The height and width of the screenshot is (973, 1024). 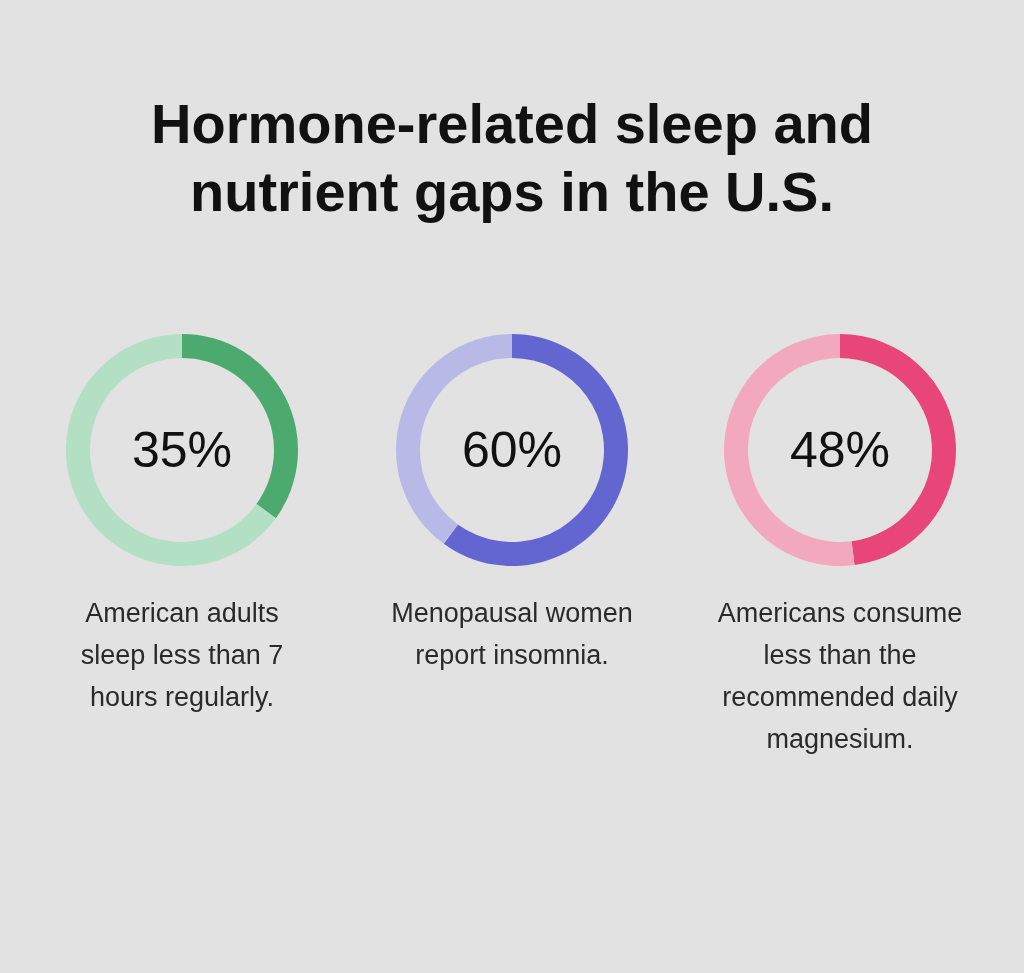 What do you see at coordinates (840, 676) in the screenshot?
I see `text: Americans consume less than the recommended daily magnesium.` at bounding box center [840, 676].